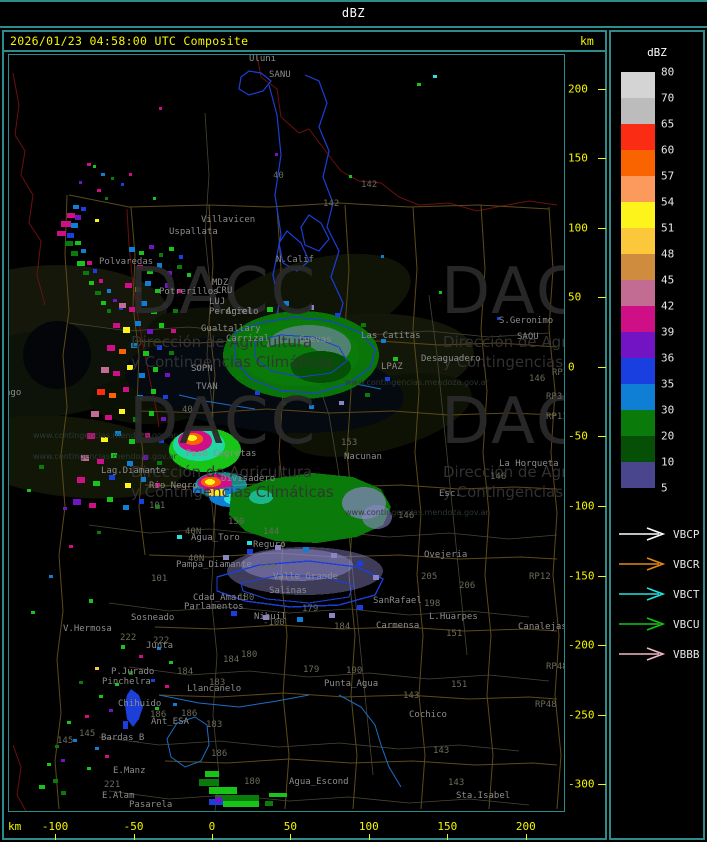 The image size is (707, 842). Describe the element at coordinates (555, 417) in the screenshot. I see `map-route-label: RP11` at that location.